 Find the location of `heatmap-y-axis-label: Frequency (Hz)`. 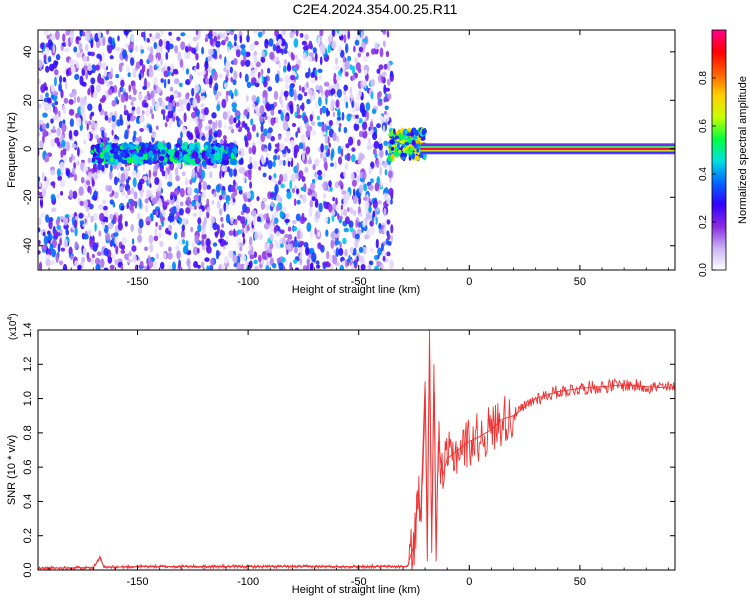

heatmap-y-axis-label: Frequency (Hz) is located at coordinates (12, 150).